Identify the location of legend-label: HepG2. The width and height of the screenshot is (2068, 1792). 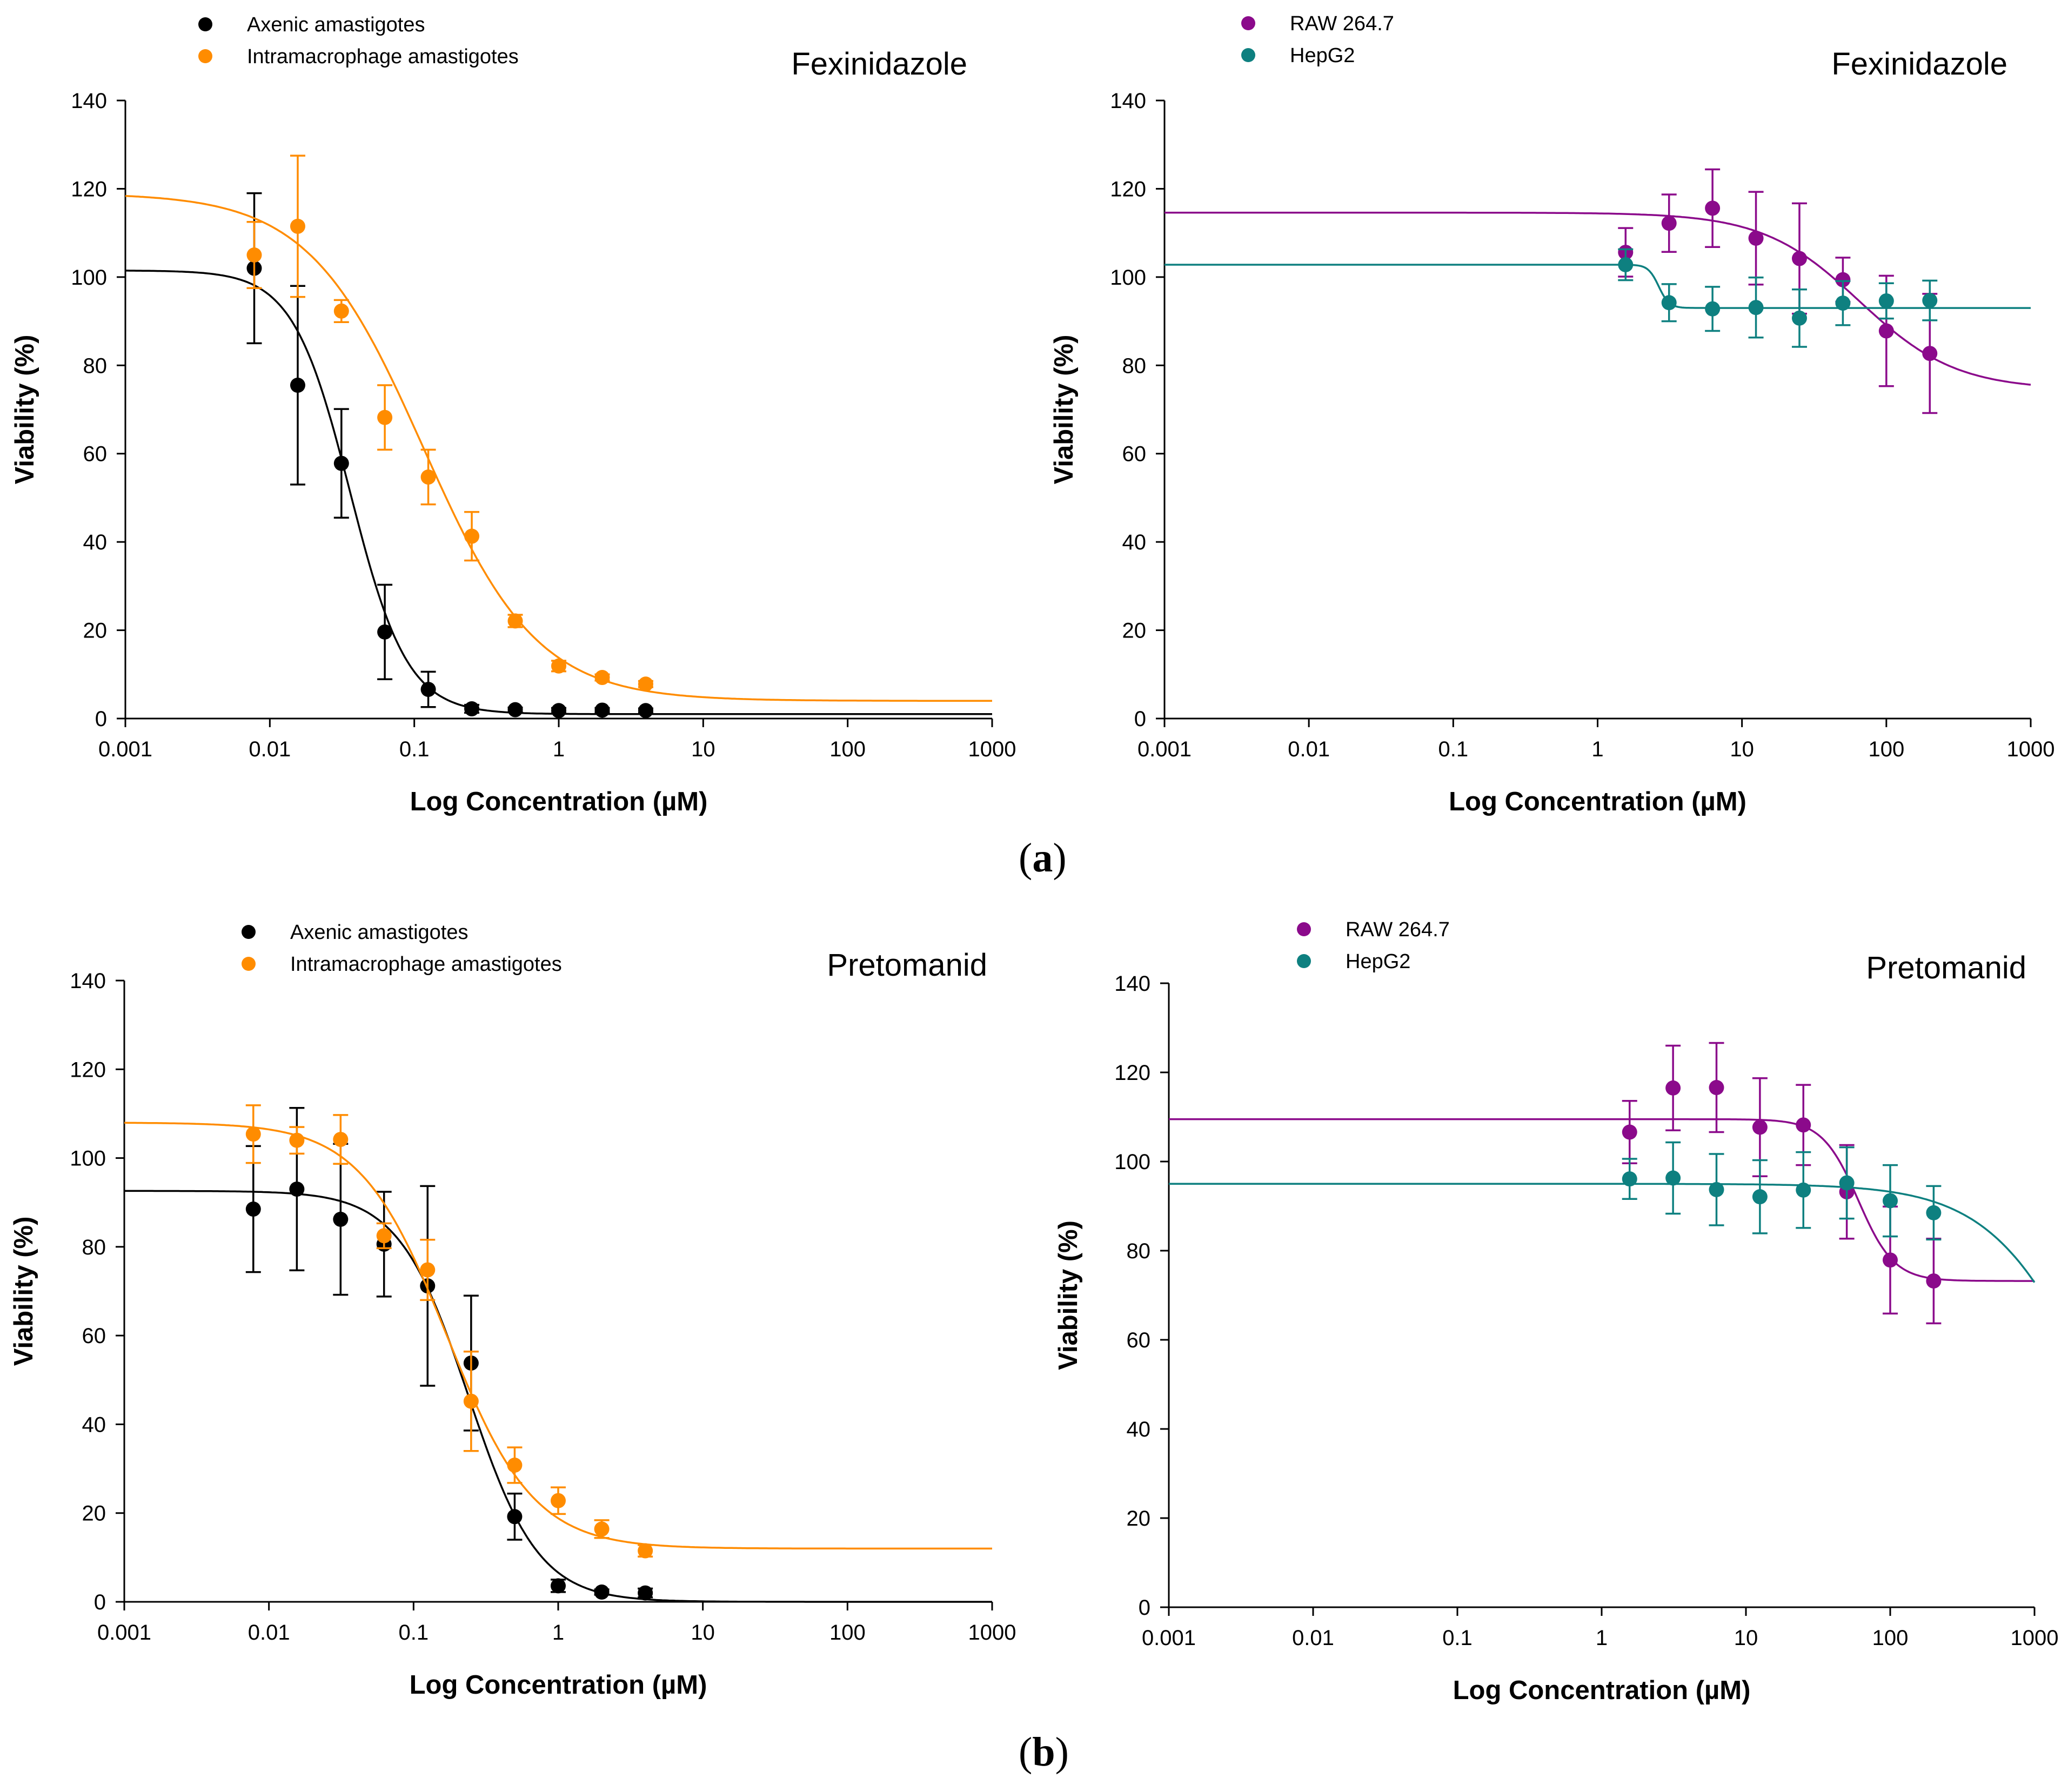
(1378, 961).